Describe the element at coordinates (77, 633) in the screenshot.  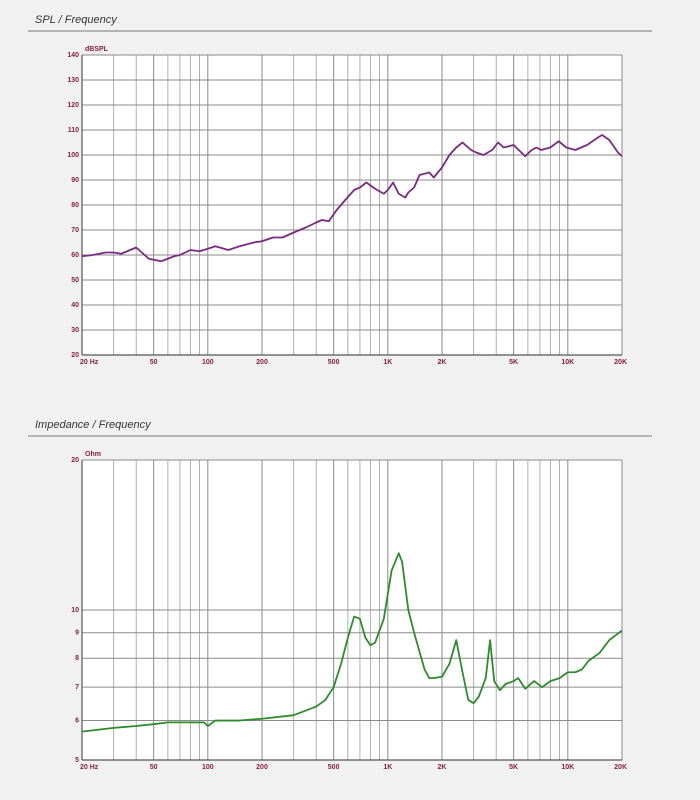
I see `y-tick-label: 9` at that location.